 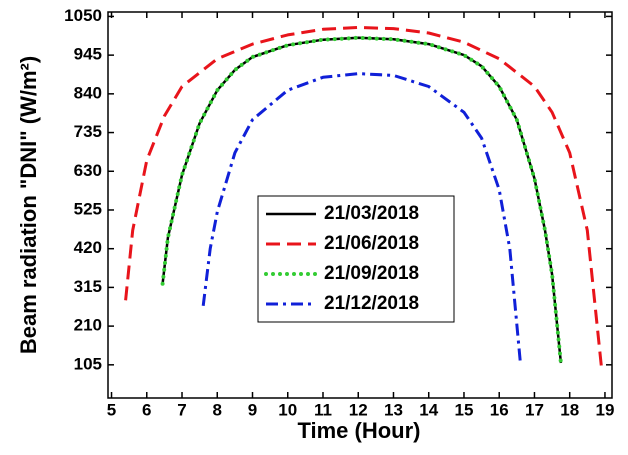 What do you see at coordinates (604, 409) in the screenshot?
I see `x-tick-label: 19` at bounding box center [604, 409].